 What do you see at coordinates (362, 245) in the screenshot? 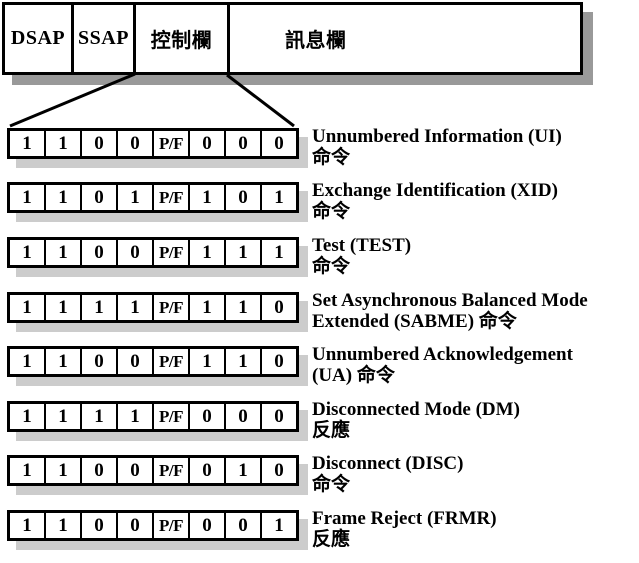
I see `frame-type-name: Test (TEST)` at bounding box center [362, 245].